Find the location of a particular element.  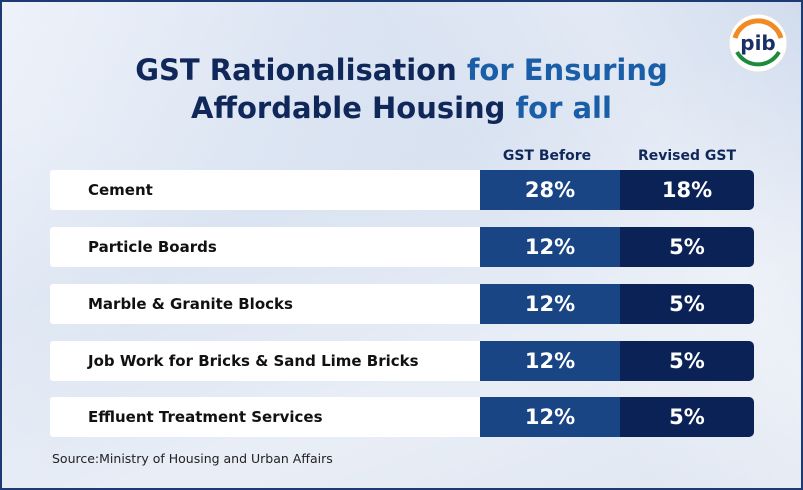

row-item-name: Marble & Granite Blocks is located at coordinates (265, 304).